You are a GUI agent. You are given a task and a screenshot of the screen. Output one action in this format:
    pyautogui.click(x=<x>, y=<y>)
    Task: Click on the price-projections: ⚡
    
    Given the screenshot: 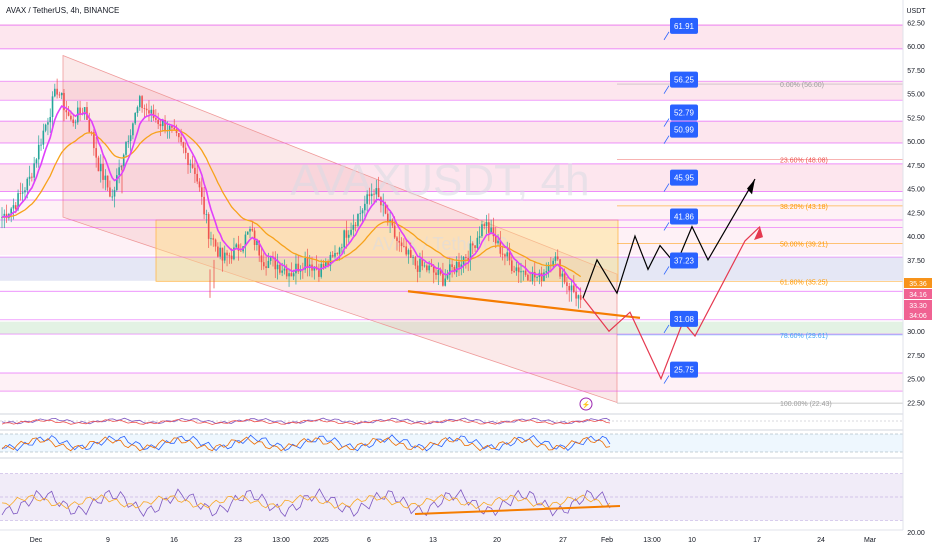 What is the action you would take?
    pyautogui.click(x=671, y=294)
    